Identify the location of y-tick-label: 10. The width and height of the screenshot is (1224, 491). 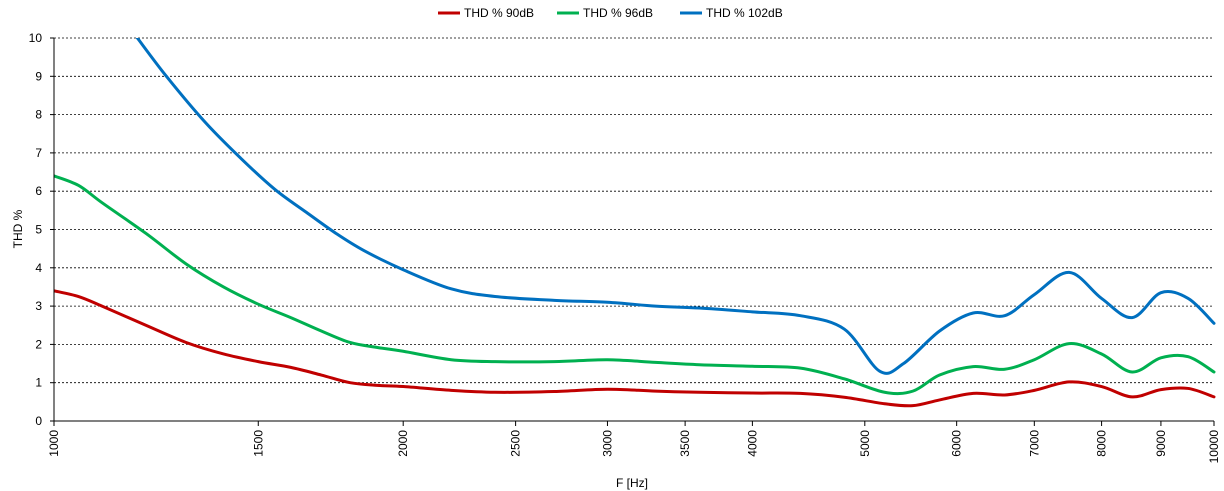
(36, 38).